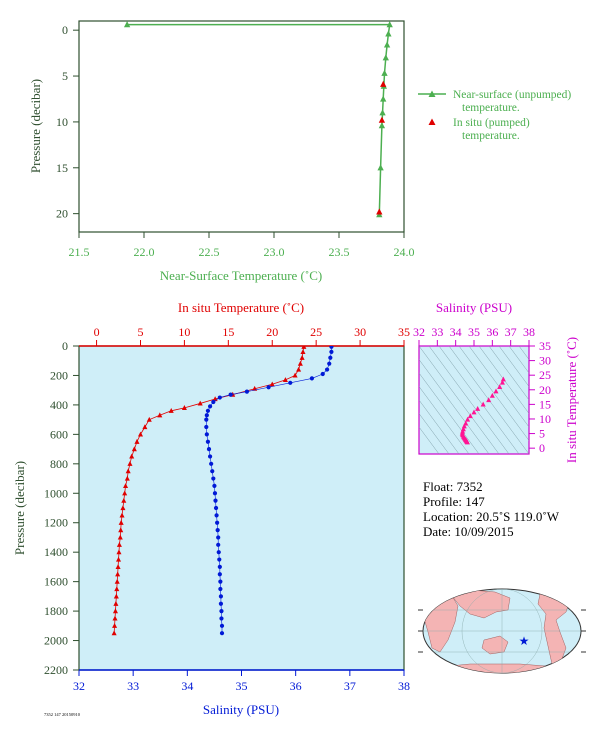  What do you see at coordinates (545, 404) in the screenshot?
I see `ts-y-tick-label: 15` at bounding box center [545, 404].